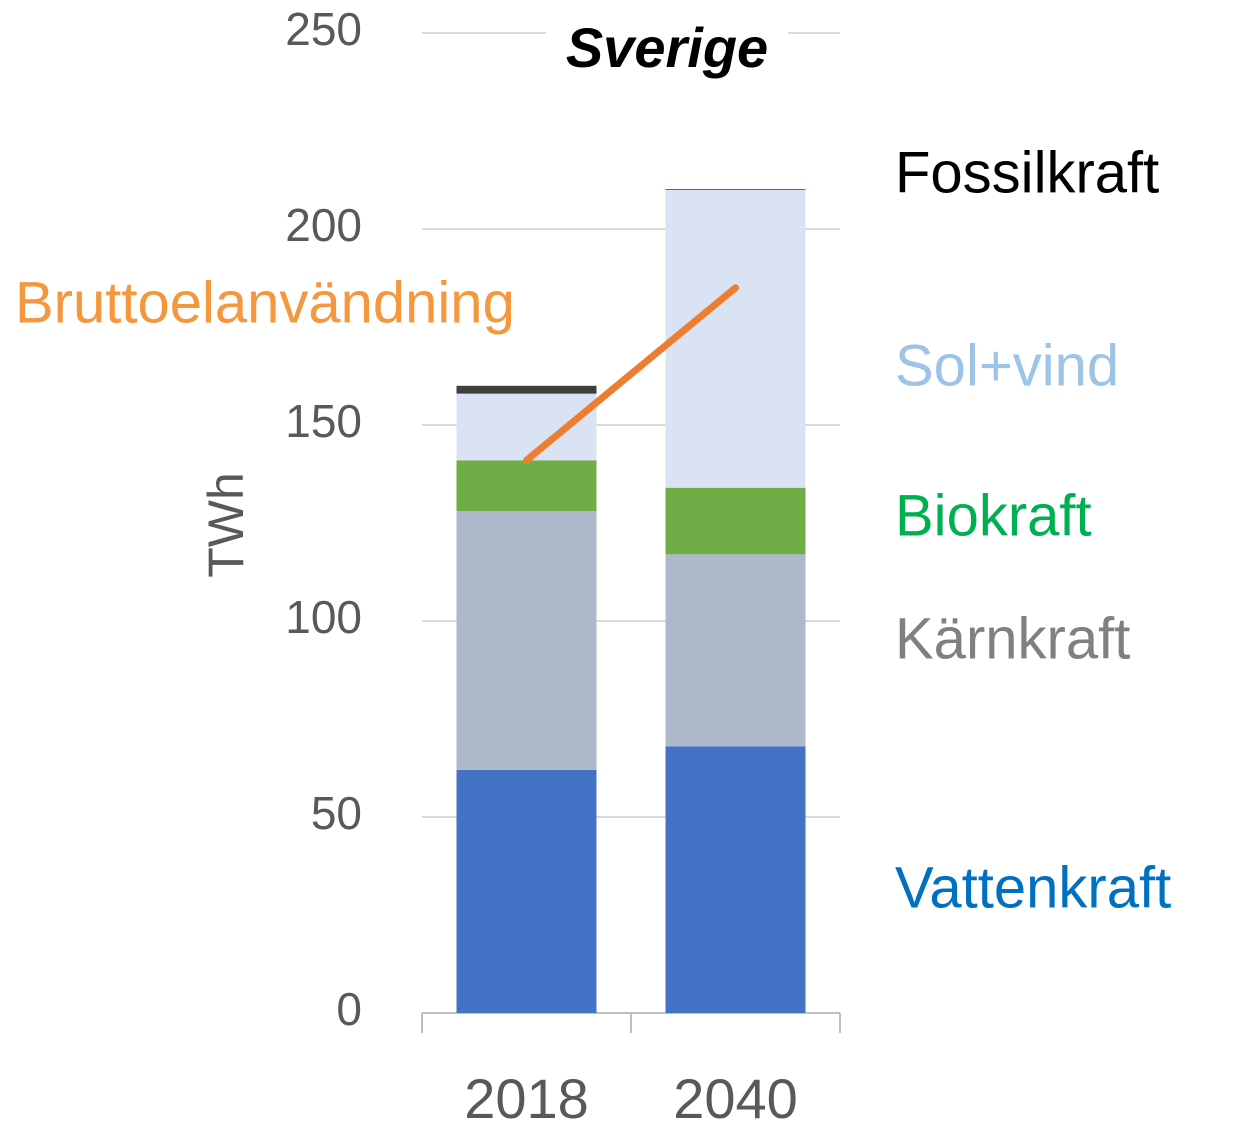  What do you see at coordinates (265, 302) in the screenshot?
I see `line-label: Bruttoelanvändning` at bounding box center [265, 302].